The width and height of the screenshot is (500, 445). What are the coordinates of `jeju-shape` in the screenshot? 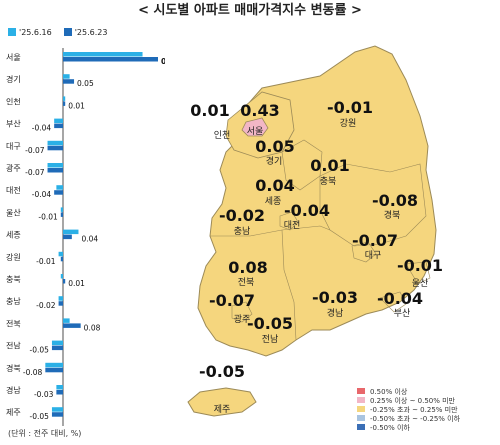 It's located at (222, 402).